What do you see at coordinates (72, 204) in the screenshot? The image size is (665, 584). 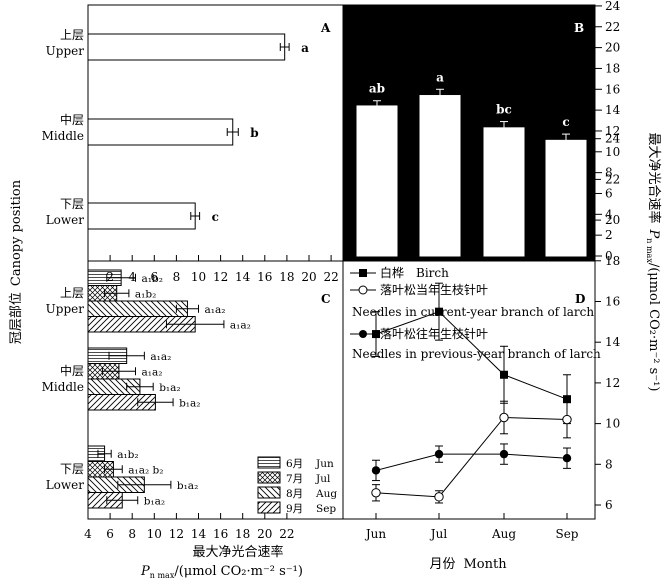 I see `panel-a-category-zh: 下层` at bounding box center [72, 204].